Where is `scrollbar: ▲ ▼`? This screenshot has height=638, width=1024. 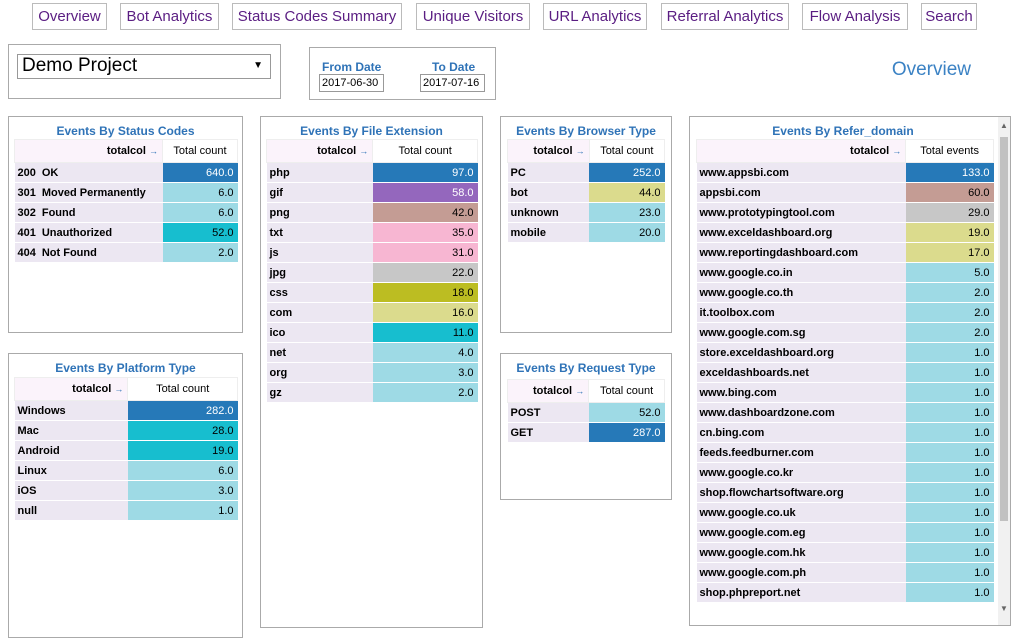 scrollbar: ▲ ▼ is located at coordinates (1004, 371).